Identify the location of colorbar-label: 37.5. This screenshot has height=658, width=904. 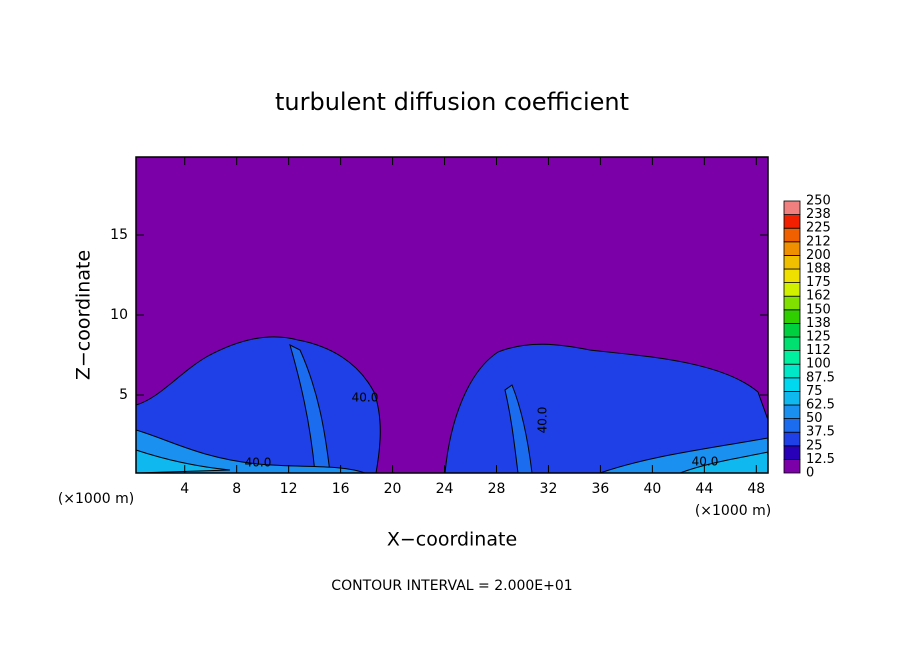
(820, 432).